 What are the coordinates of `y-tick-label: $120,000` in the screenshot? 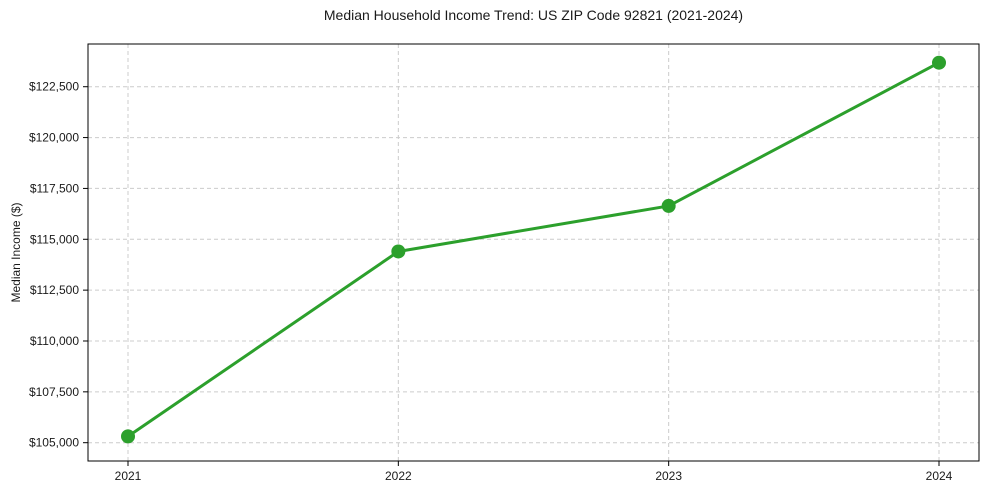 It's located at (54, 138).